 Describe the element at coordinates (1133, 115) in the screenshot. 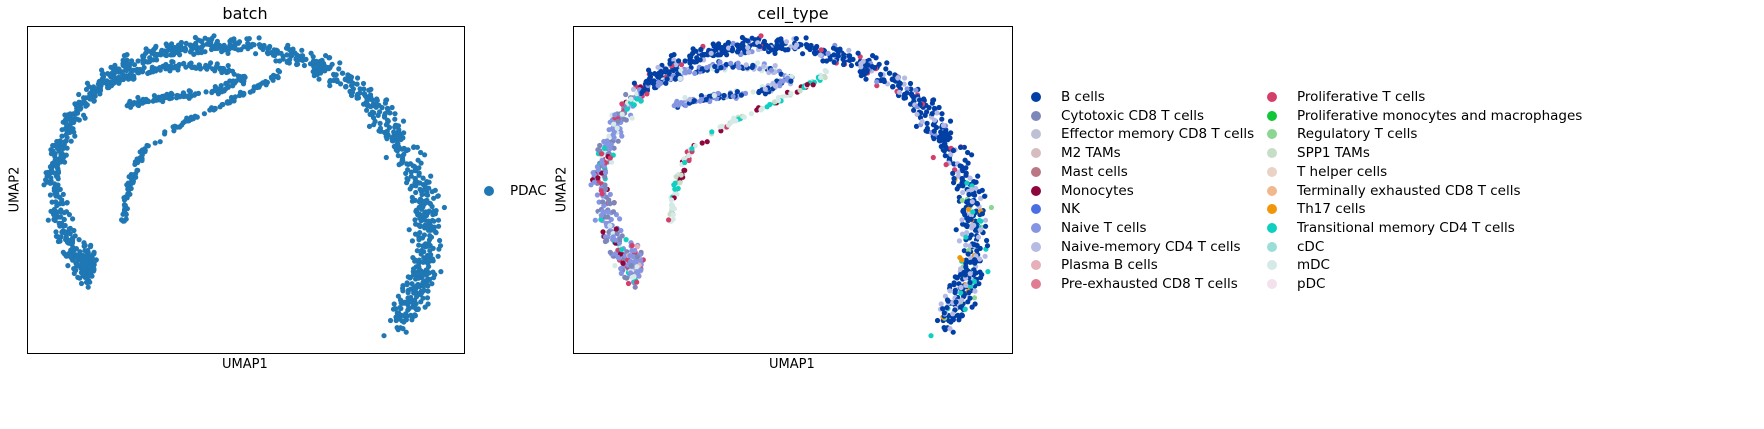

I see `legend-label: Cytotoxic CD8 T cells` at that location.